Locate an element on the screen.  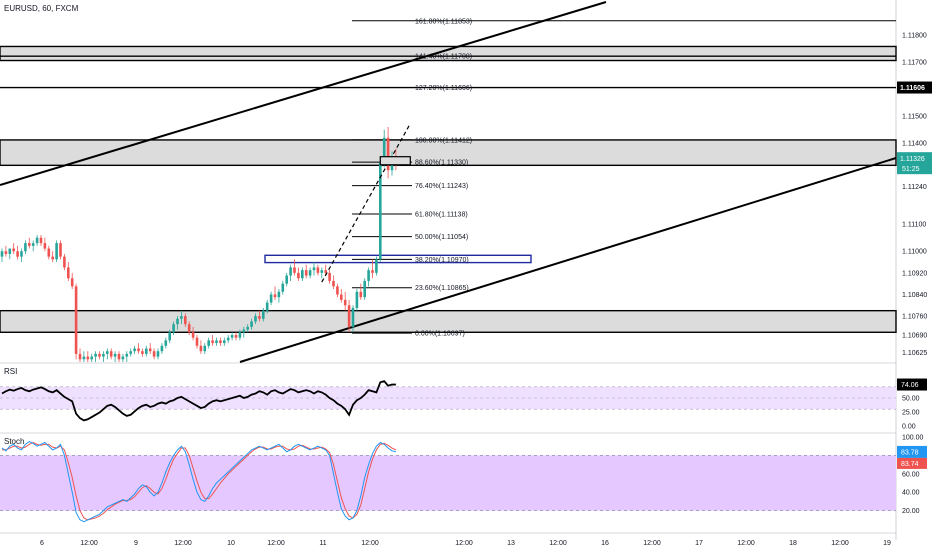
time-tick-label: 10 is located at coordinates (231, 543).